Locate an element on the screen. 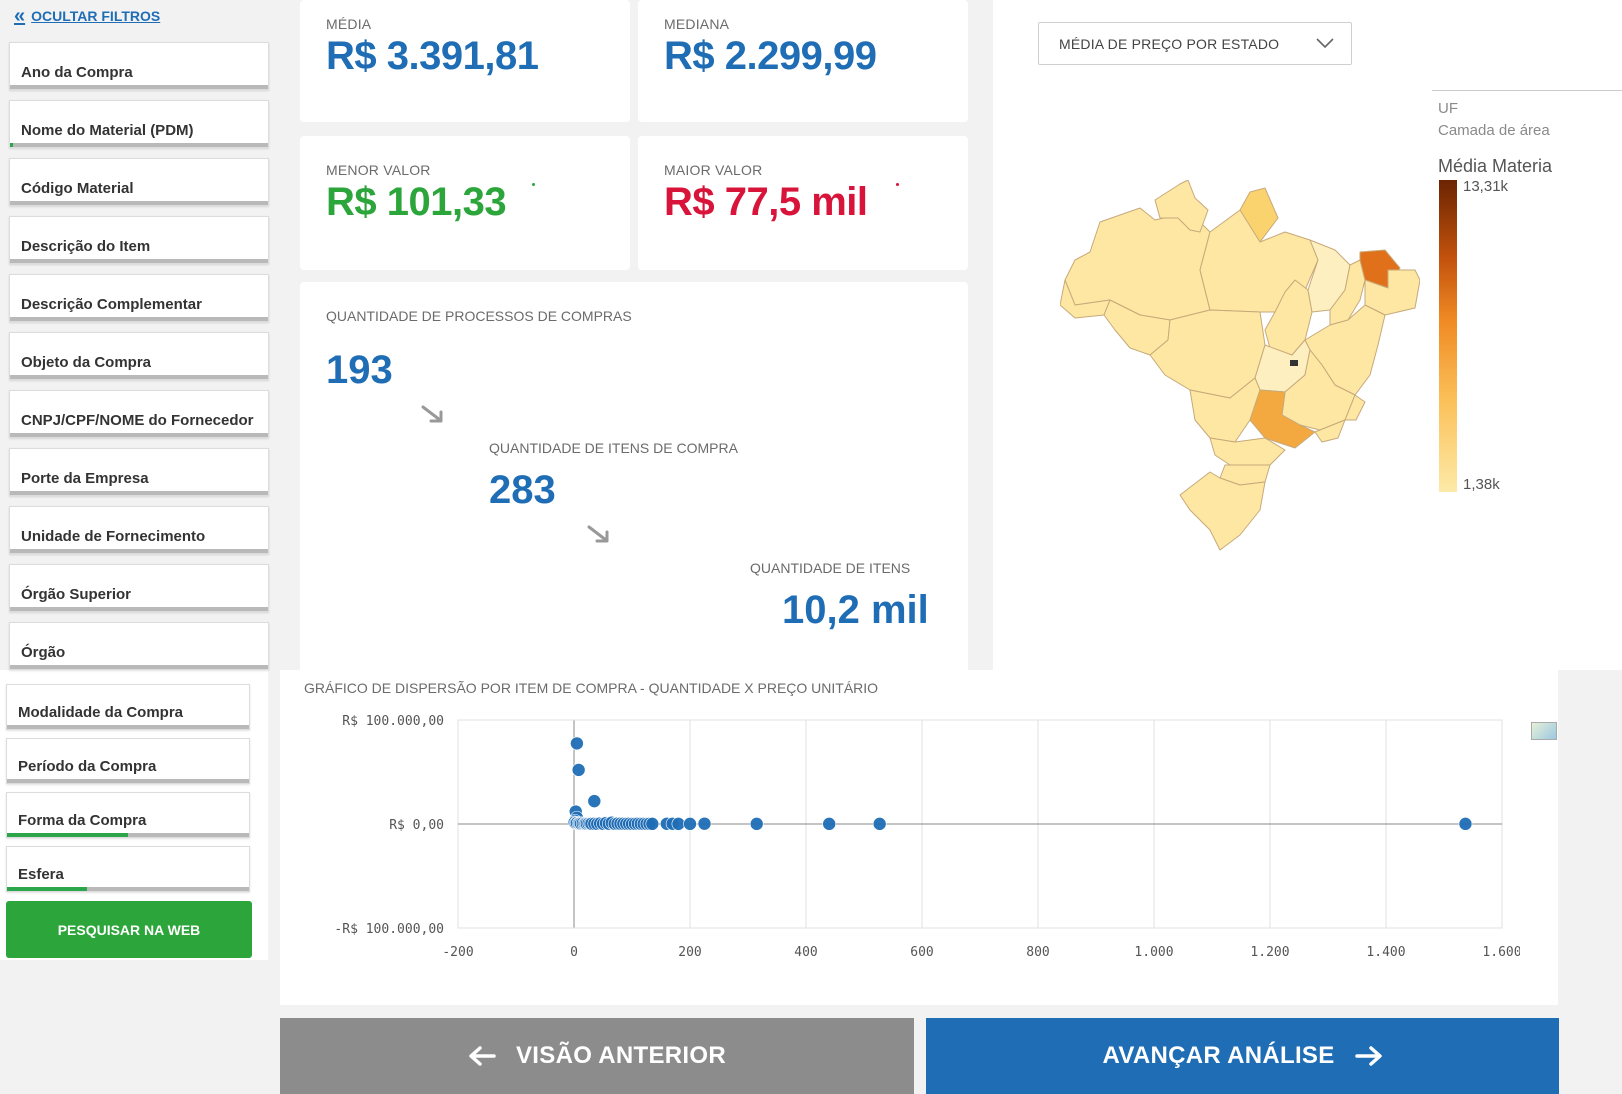 The width and height of the screenshot is (1622, 1094). x-tick-label: 400 is located at coordinates (805, 952).